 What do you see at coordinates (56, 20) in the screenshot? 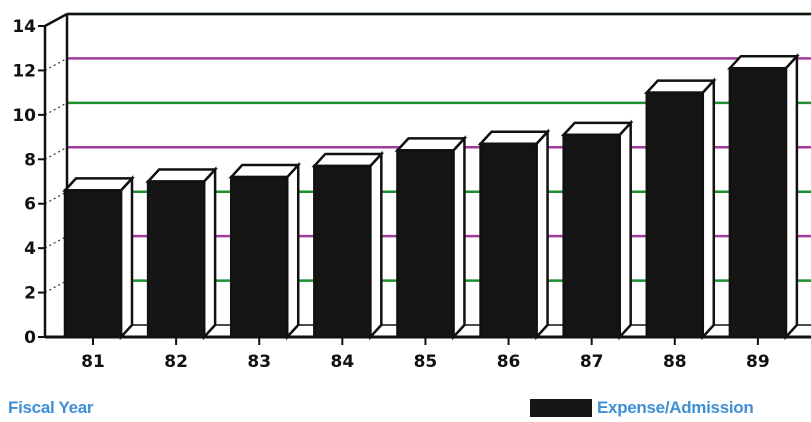
I see `top-depth-edge` at bounding box center [56, 20].